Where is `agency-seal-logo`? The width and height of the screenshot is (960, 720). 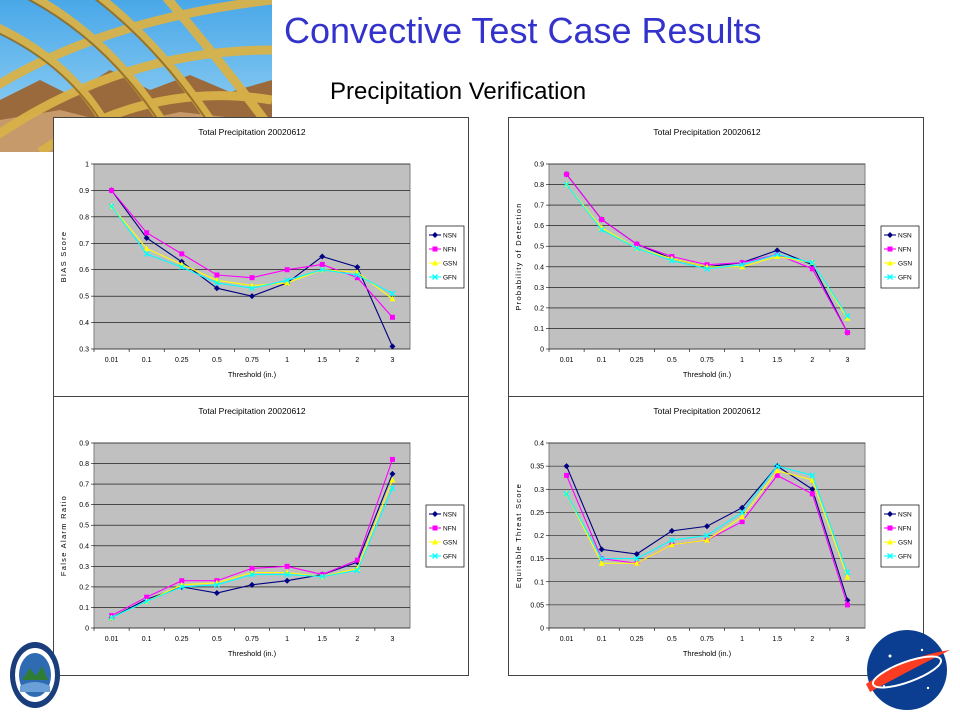 agency-seal-logo is located at coordinates (35, 675).